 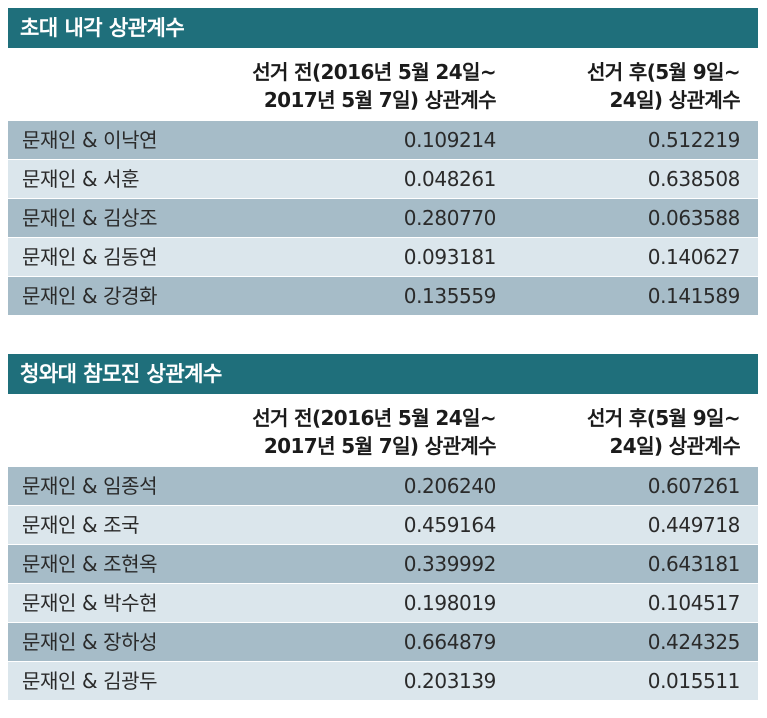 What do you see at coordinates (383, 525) in the screenshot?
I see `table-row: 문재인 & 조국 0.459164 0.449718` at bounding box center [383, 525].